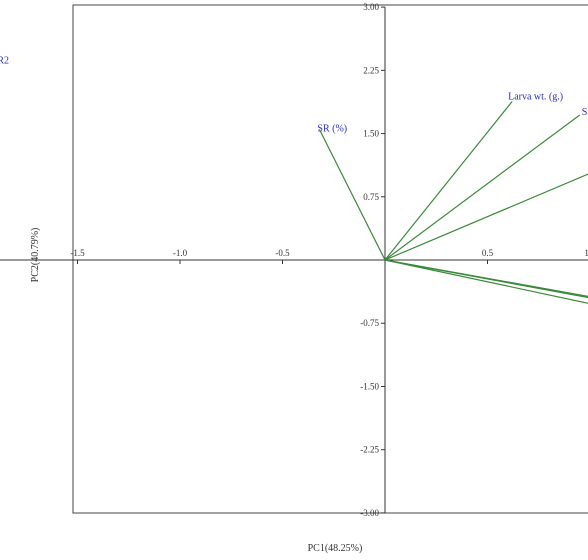 The height and width of the screenshot is (560, 588). Describe the element at coordinates (371, 7) in the screenshot. I see `y-tick-label: 3.00` at that location.